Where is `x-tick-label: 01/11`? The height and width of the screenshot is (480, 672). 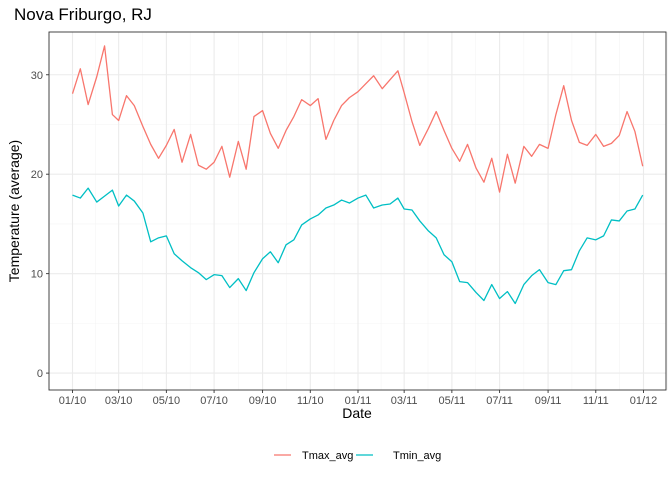
x-tick-label: 01/11 is located at coordinates (358, 401).